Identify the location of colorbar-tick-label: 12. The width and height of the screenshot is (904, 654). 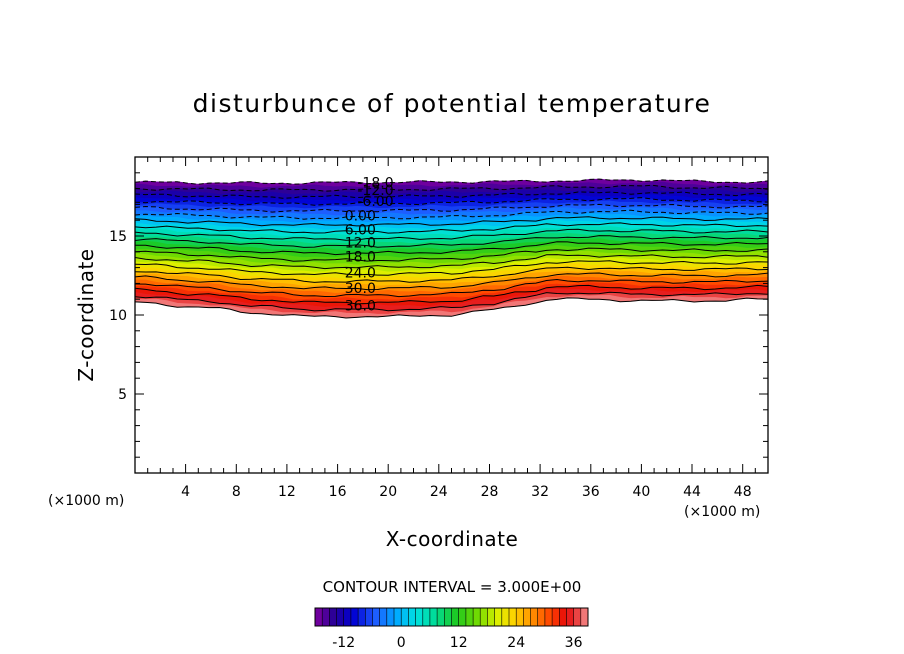
(459, 643).